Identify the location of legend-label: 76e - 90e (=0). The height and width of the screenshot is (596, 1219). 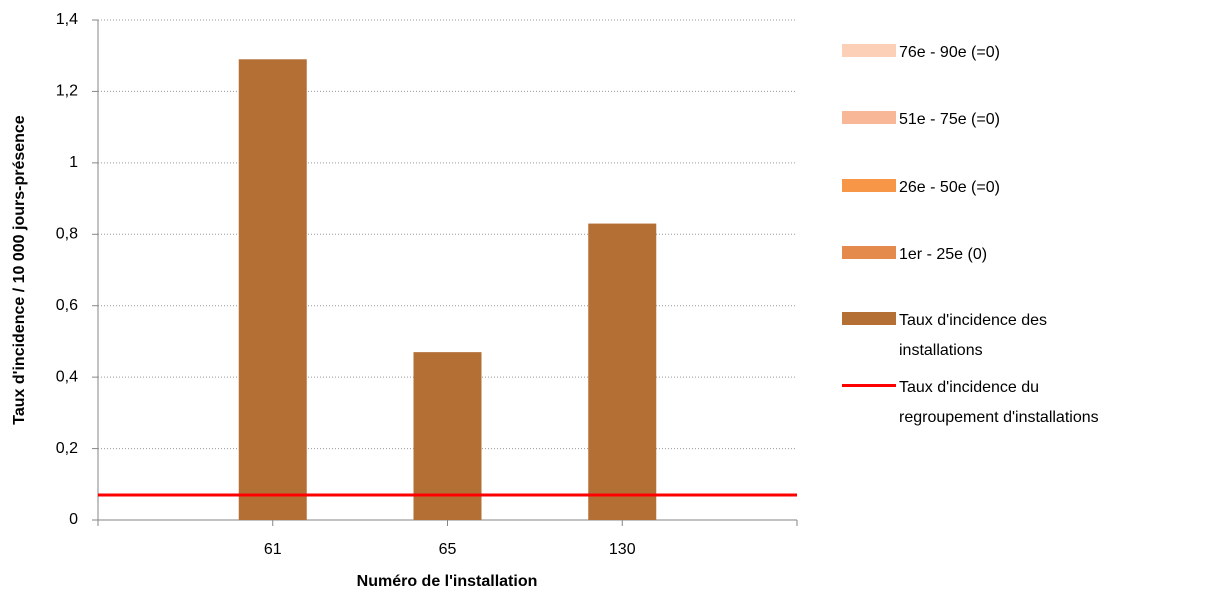
(949, 52).